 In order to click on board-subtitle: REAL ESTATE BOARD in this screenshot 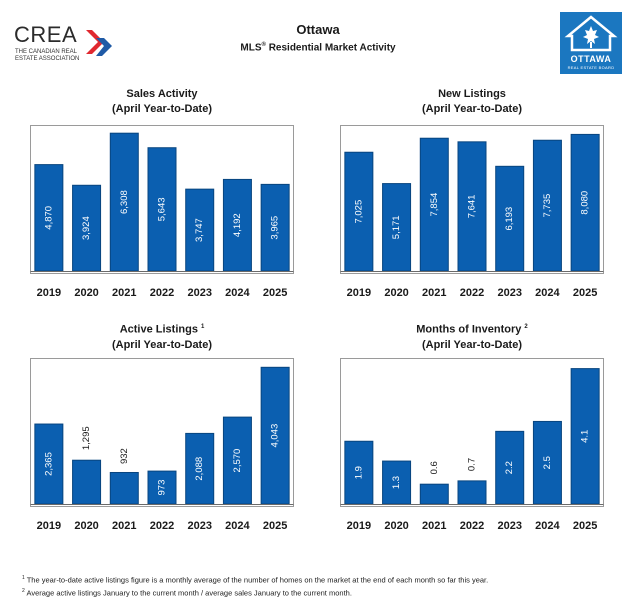, I will do `click(591, 67)`.